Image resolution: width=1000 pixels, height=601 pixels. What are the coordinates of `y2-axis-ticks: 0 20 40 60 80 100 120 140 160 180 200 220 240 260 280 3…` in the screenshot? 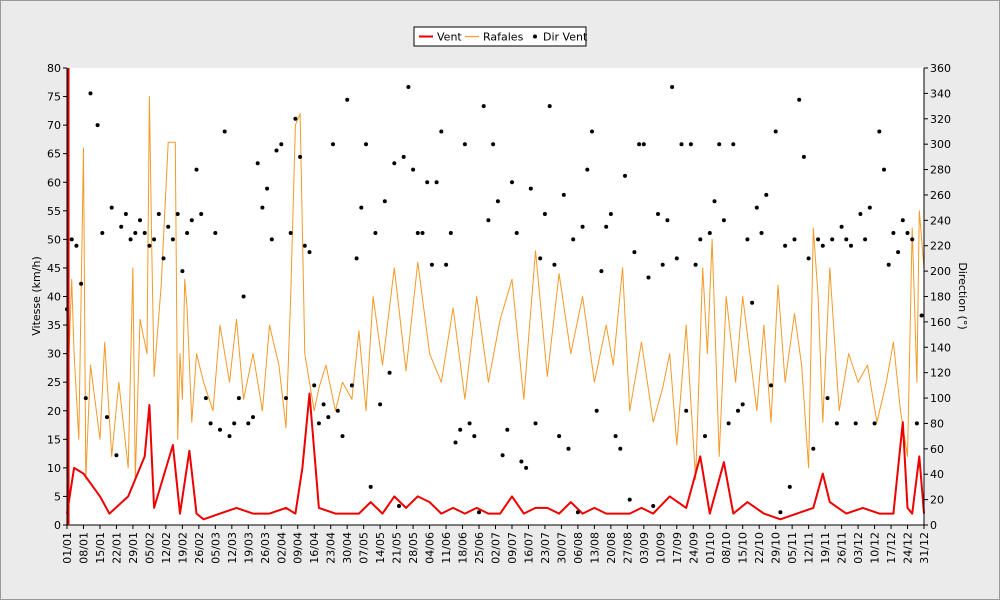 It's located at (937, 297).